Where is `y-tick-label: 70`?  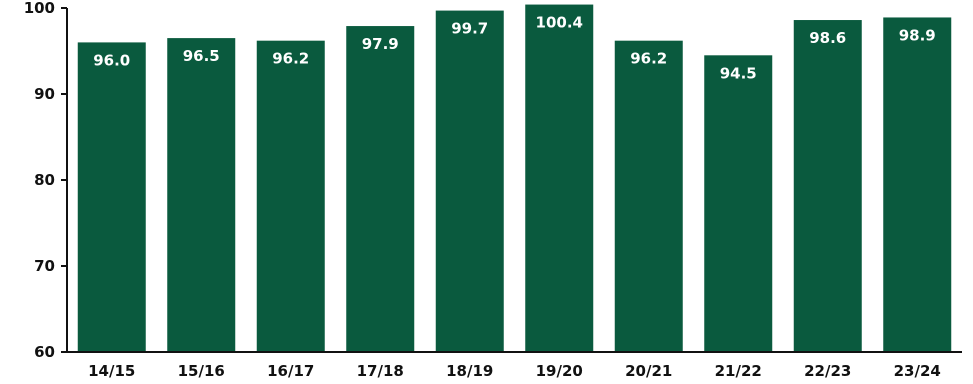
y-tick-label: 70 is located at coordinates (44, 266).